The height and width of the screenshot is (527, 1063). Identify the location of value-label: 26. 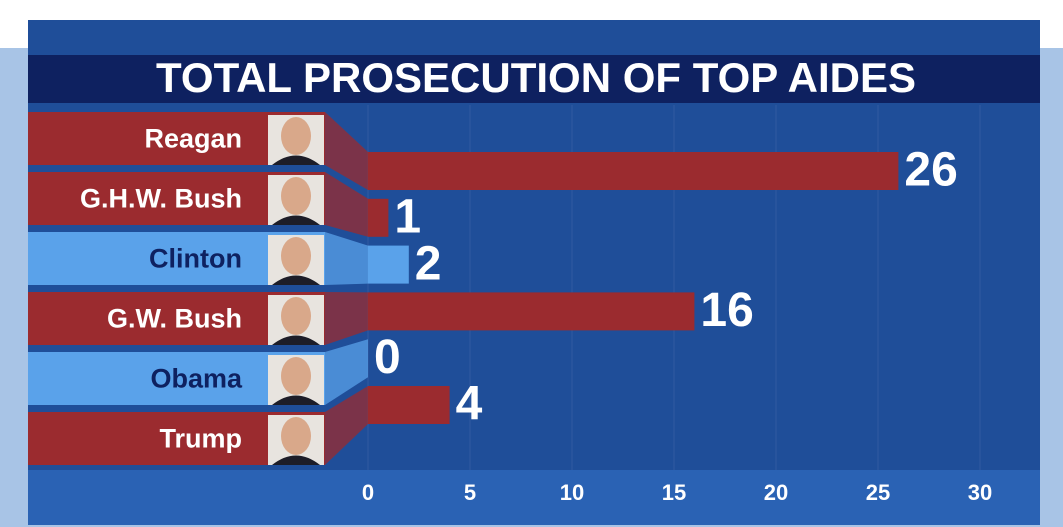
(930, 170).